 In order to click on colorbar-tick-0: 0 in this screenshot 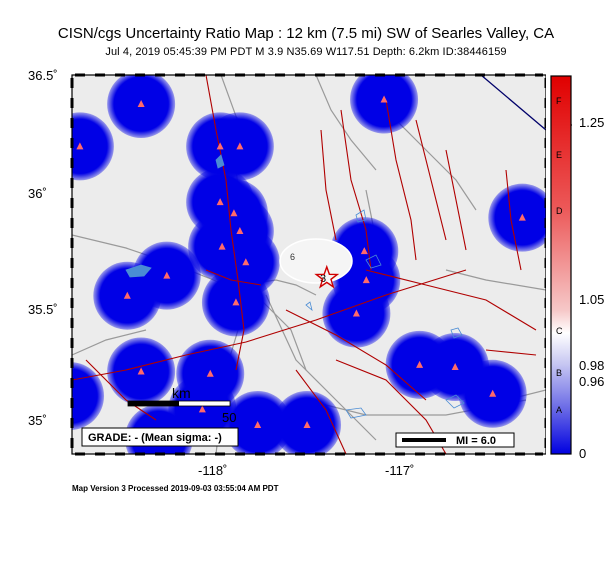, I will do `click(583, 453)`.